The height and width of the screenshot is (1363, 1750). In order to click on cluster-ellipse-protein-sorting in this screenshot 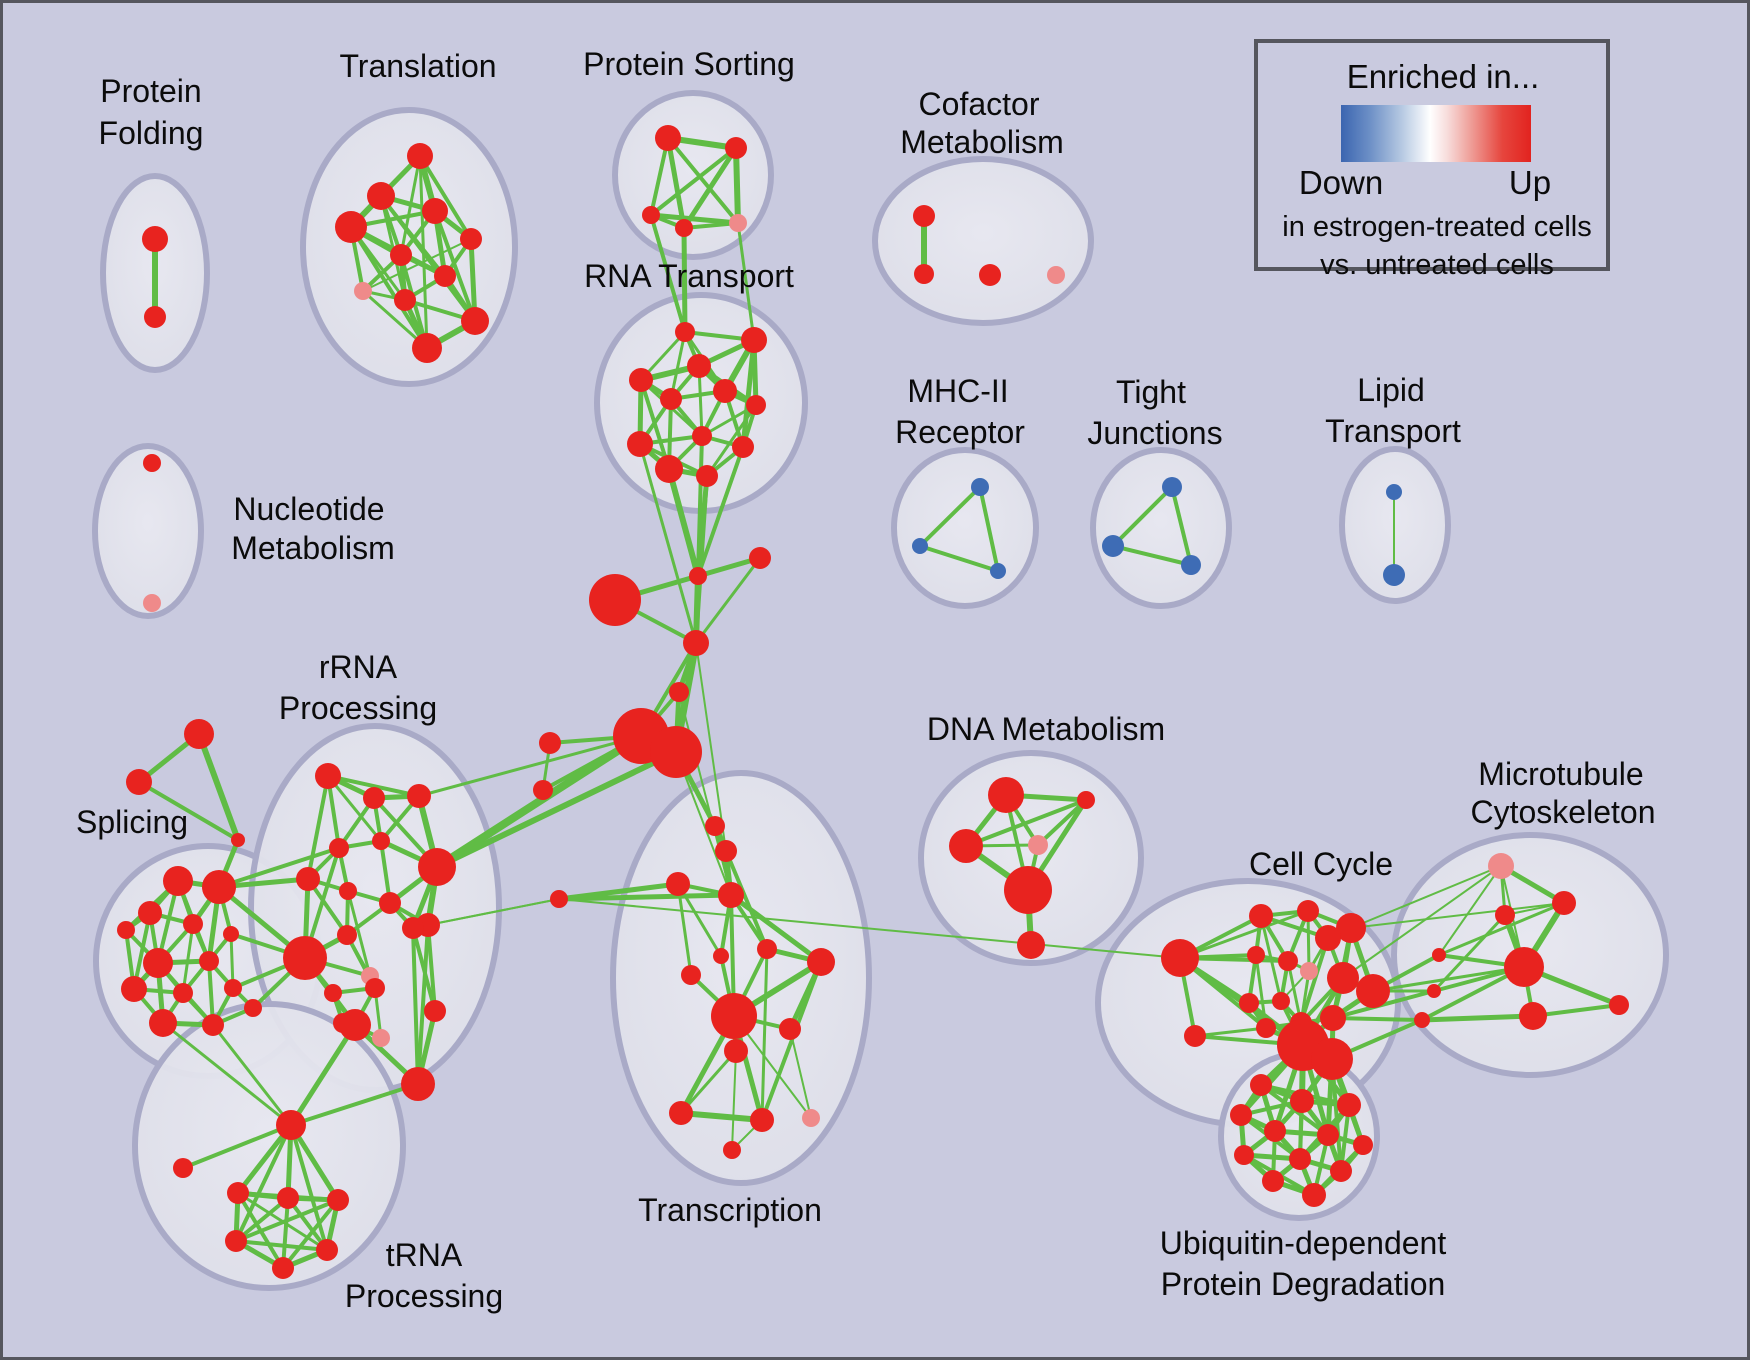, I will do `click(693, 175)`.